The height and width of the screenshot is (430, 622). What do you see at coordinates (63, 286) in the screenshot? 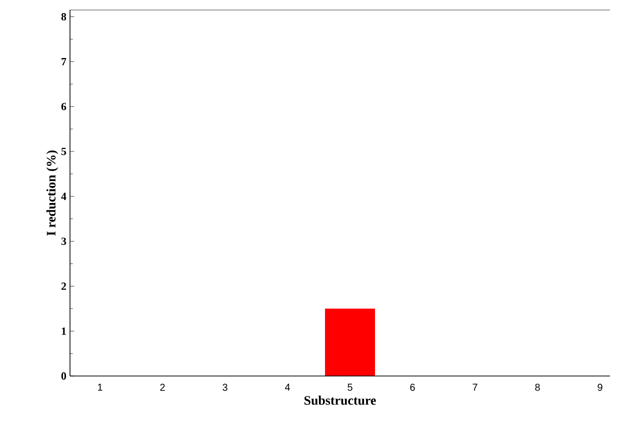
I see `y-tick-label: 2` at bounding box center [63, 286].